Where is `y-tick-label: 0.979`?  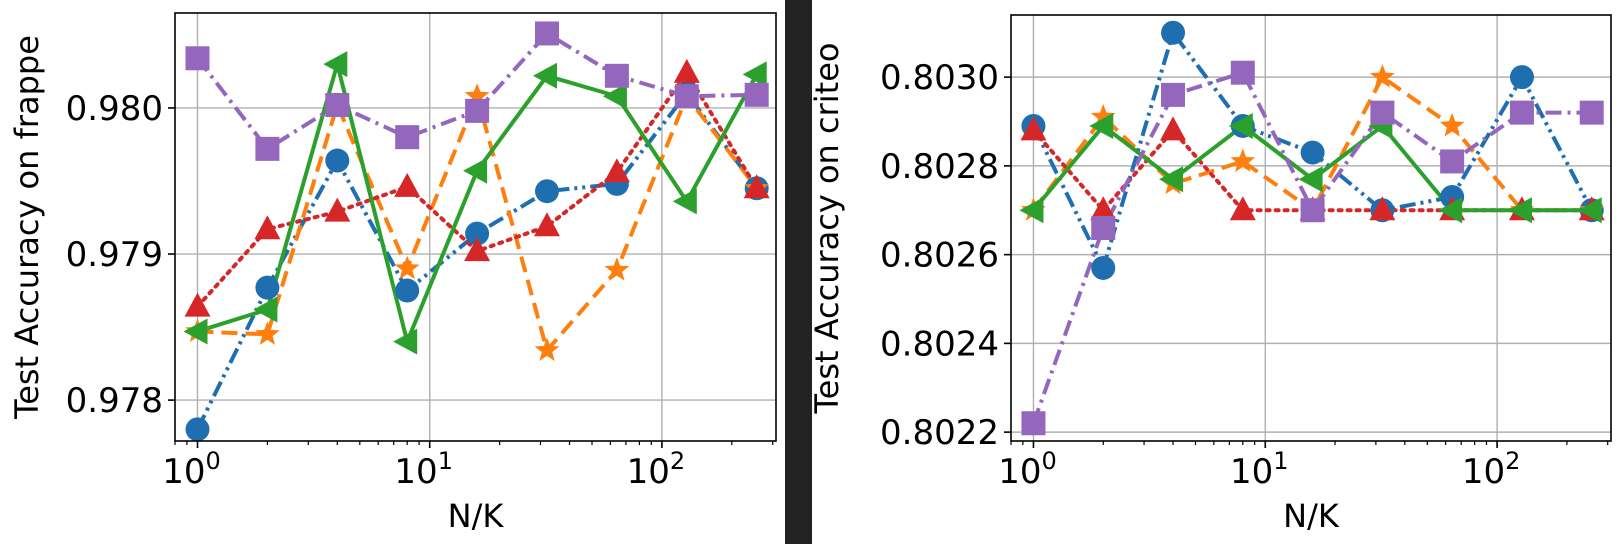 y-tick-label: 0.979 is located at coordinates (114, 255).